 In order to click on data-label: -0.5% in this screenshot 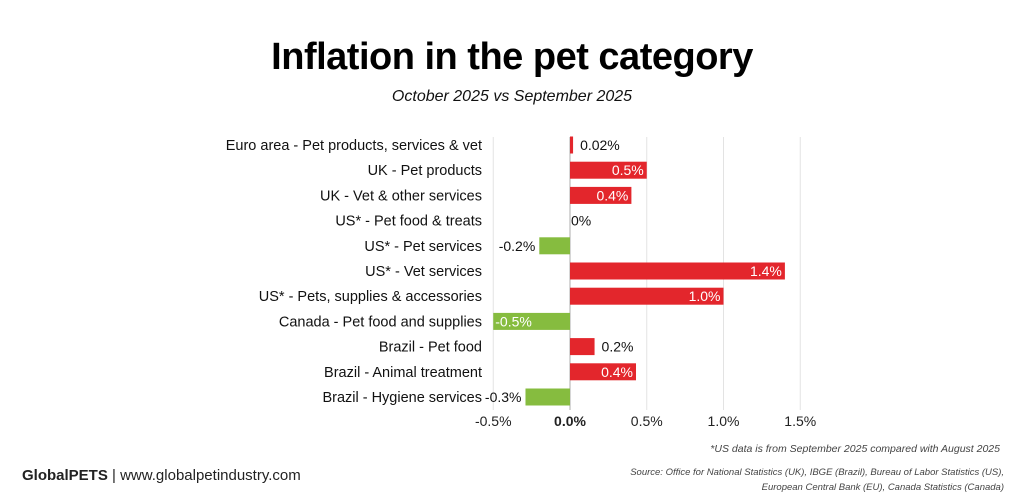, I will do `click(513, 321)`.